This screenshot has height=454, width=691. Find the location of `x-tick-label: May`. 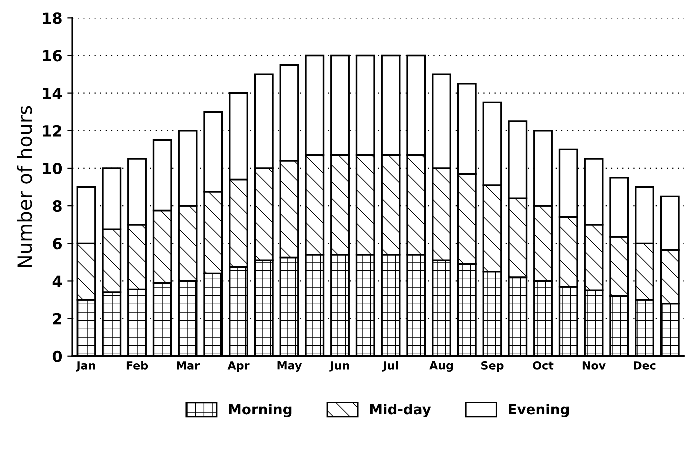

x-tick-label: May is located at coordinates (290, 367).